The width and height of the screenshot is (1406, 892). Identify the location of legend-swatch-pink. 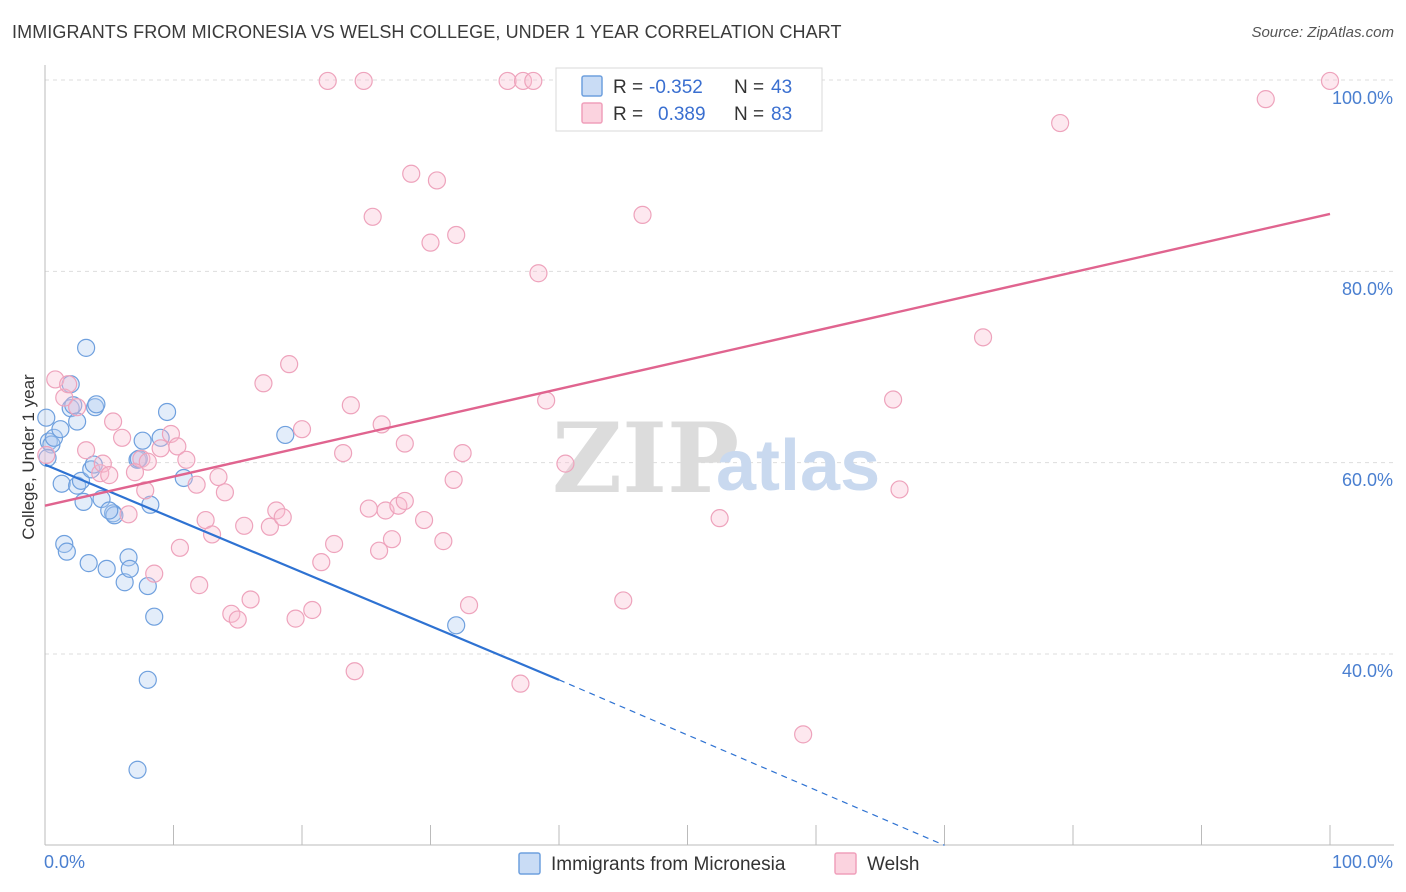
(592, 113).